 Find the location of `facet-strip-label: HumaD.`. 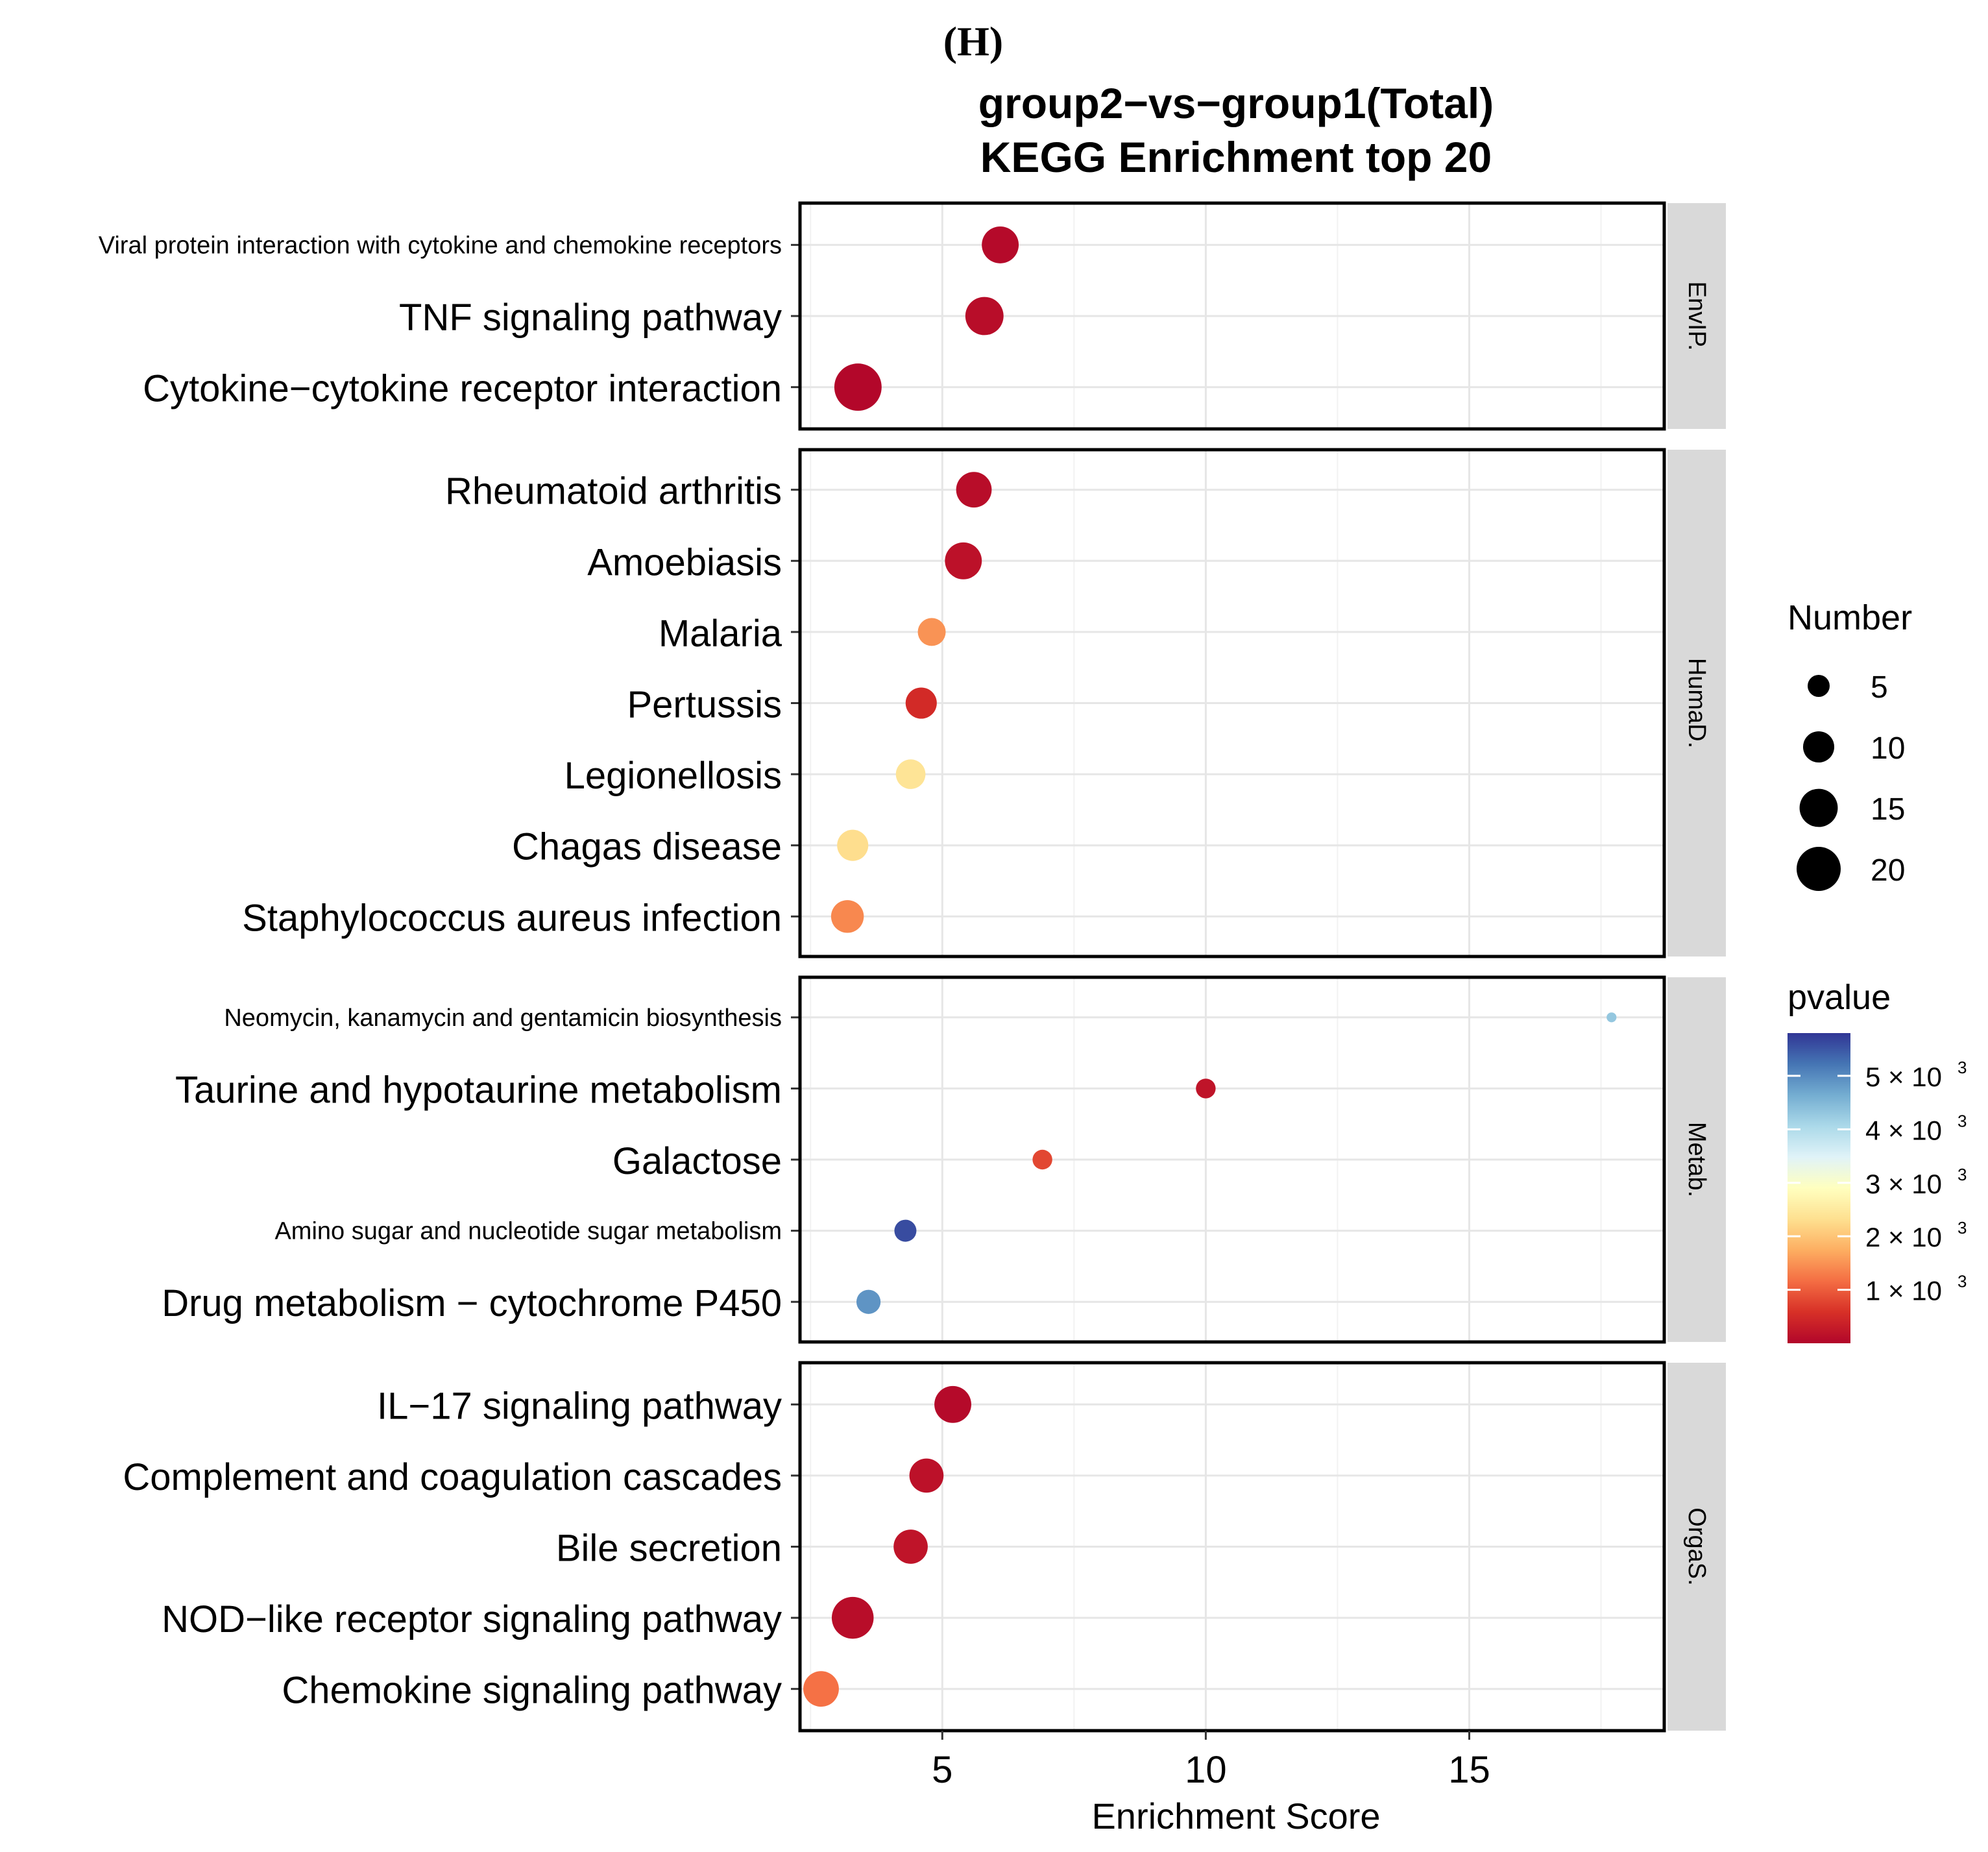

facet-strip-label: HumaD. is located at coordinates (1697, 703).